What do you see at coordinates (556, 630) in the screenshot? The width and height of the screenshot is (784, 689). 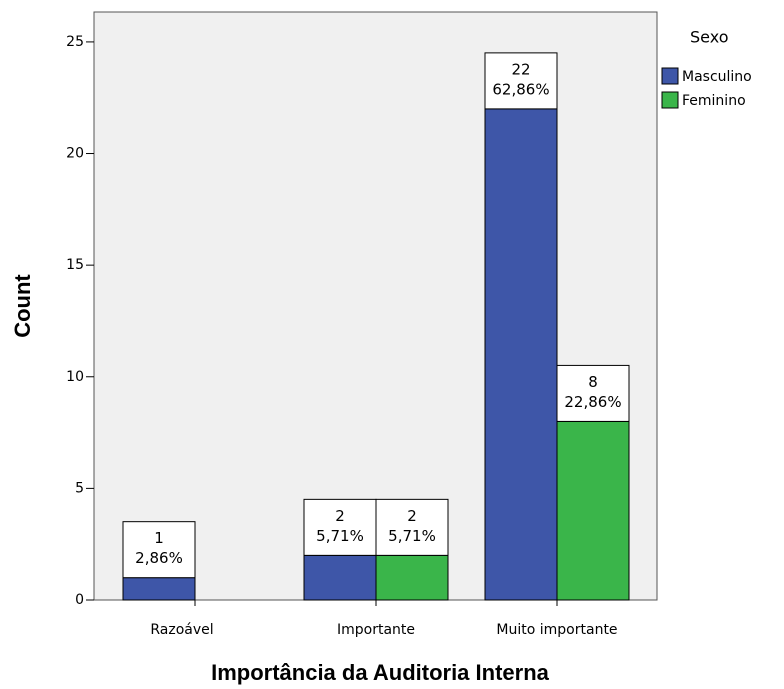 I see `x-tick-label: Muito importante` at bounding box center [556, 630].